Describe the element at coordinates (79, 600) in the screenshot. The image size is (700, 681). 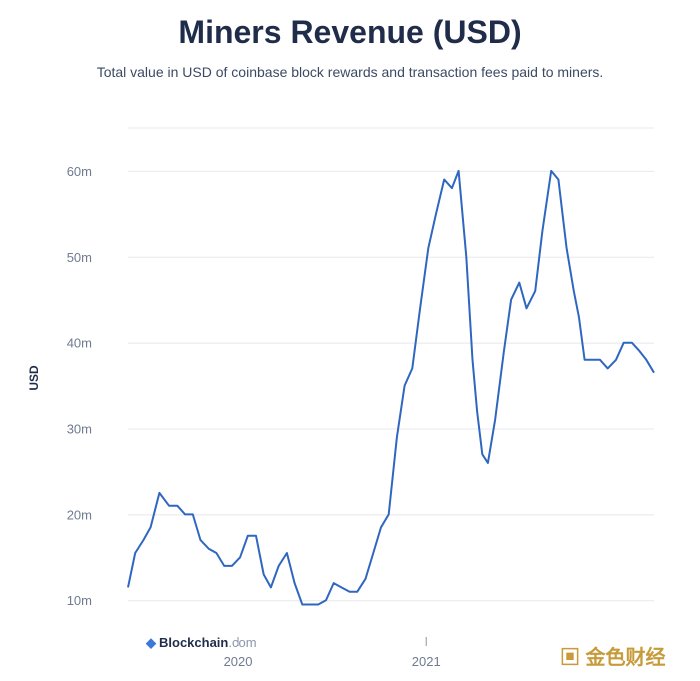
I see `y-tick-label: 10m` at that location.